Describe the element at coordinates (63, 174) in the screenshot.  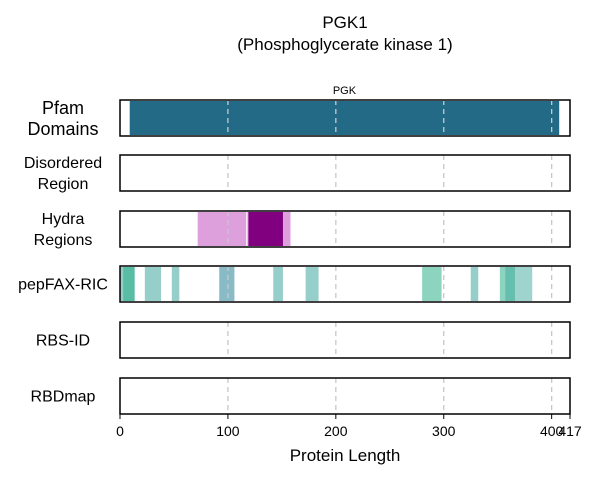
I see `track-label-disordered: Disordered Region` at that location.